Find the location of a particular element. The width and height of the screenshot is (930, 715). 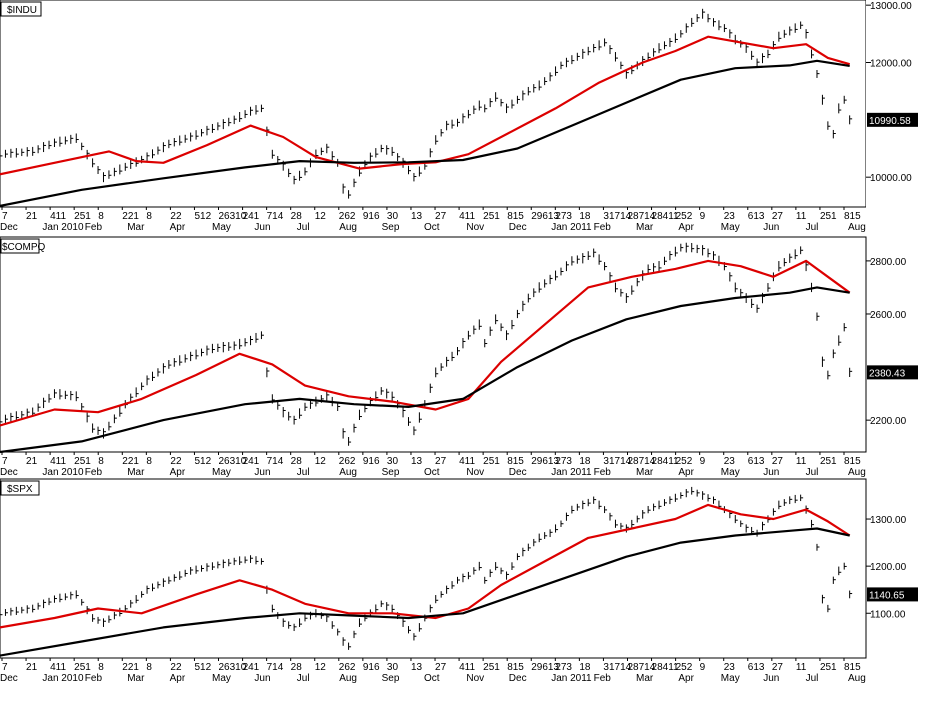

indu-x-tick-label: 916 is located at coordinates (371, 216).